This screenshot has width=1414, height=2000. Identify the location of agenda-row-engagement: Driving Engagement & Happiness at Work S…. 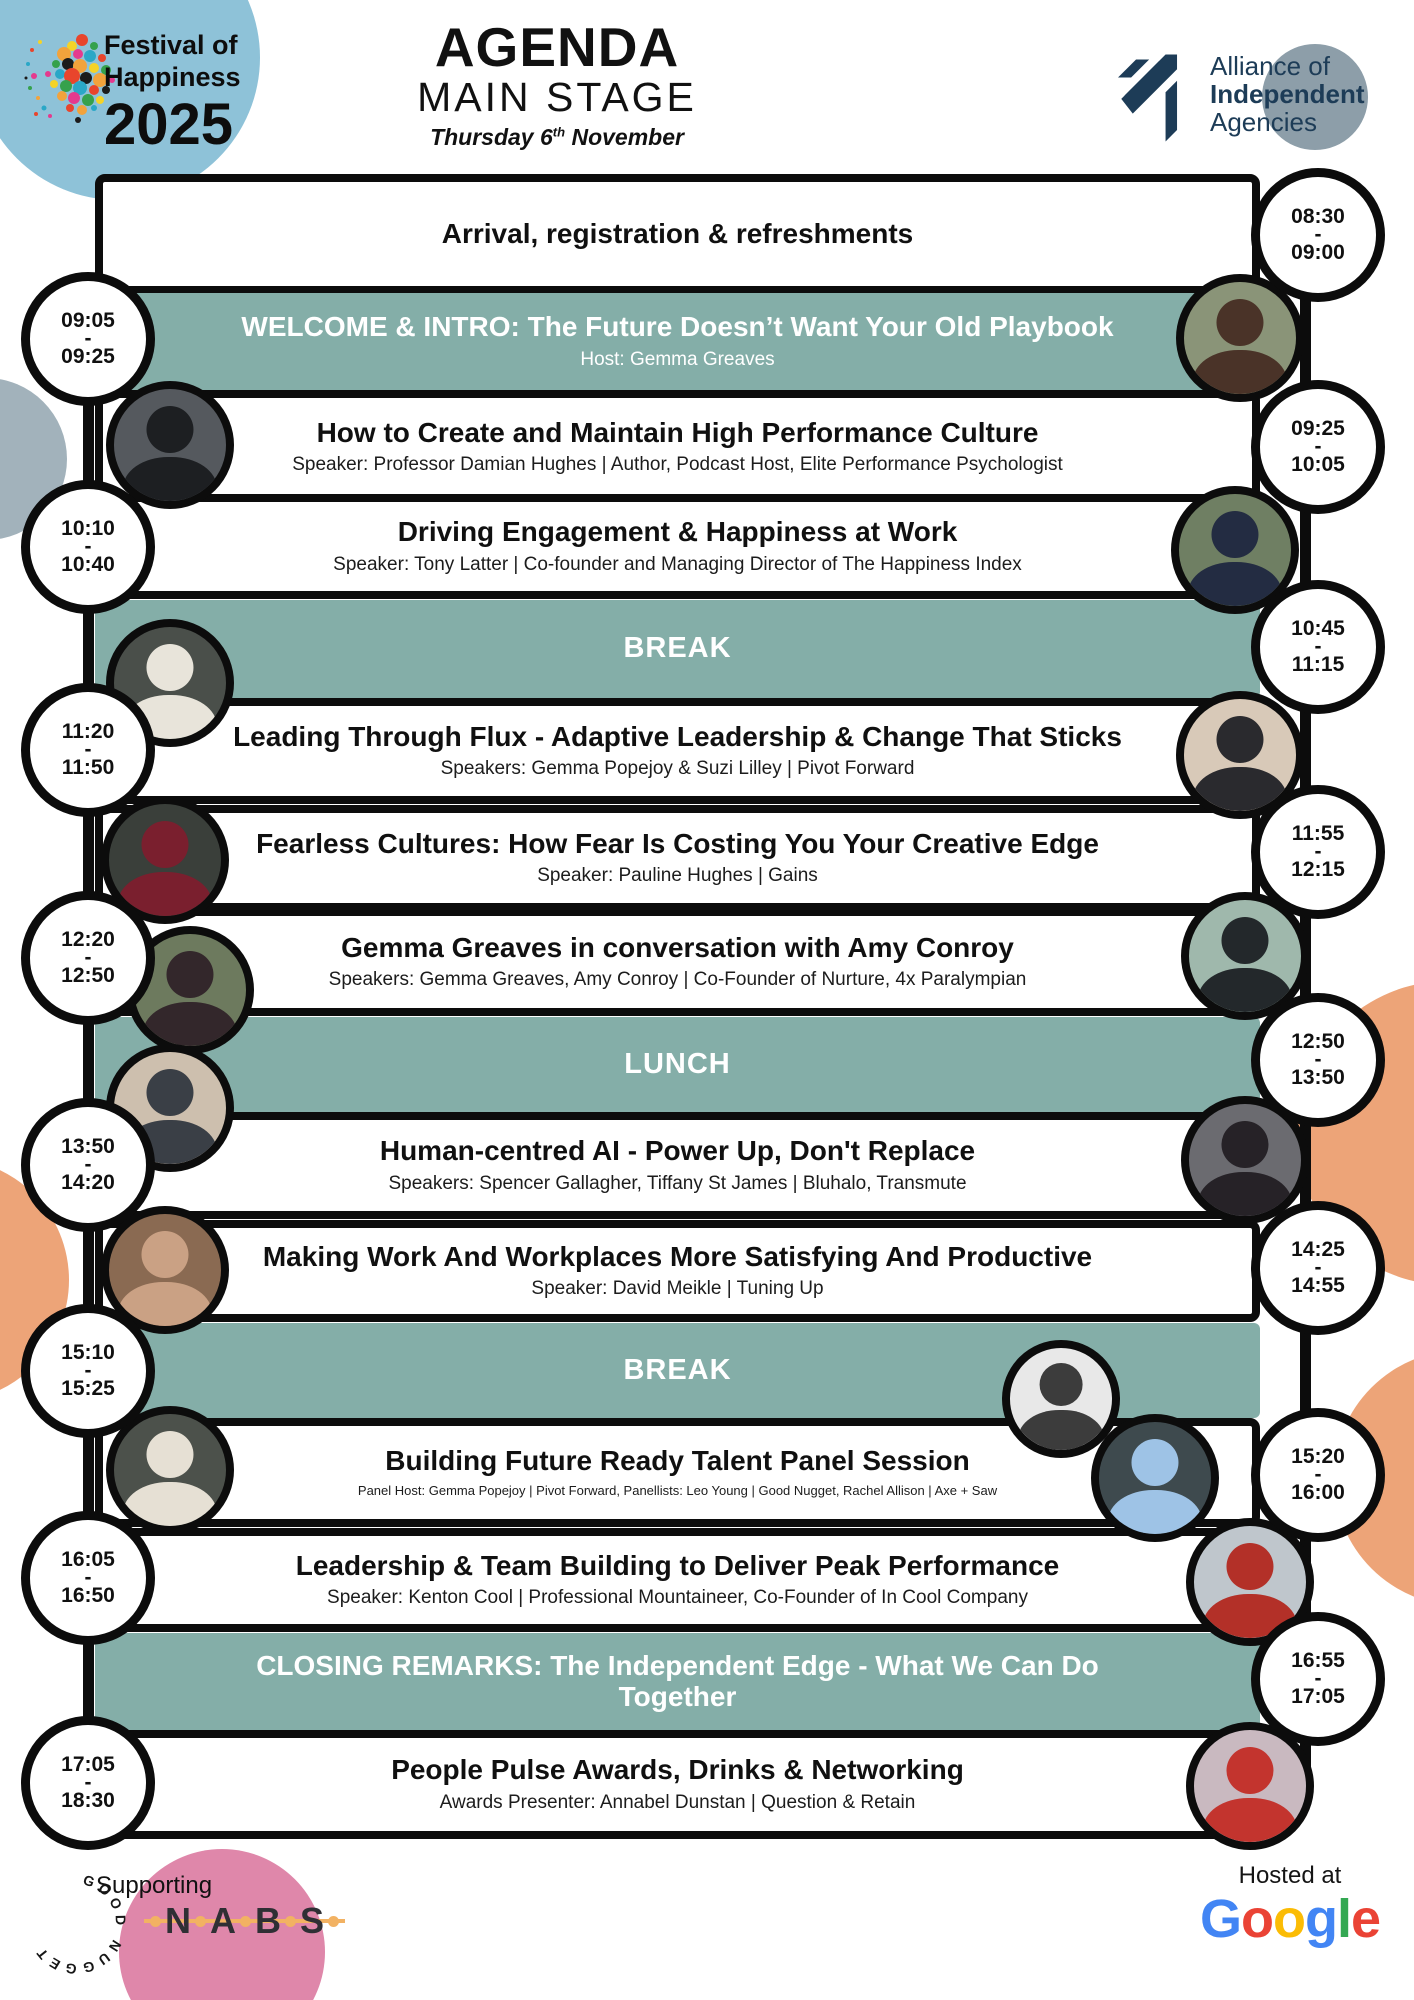
(677, 546).